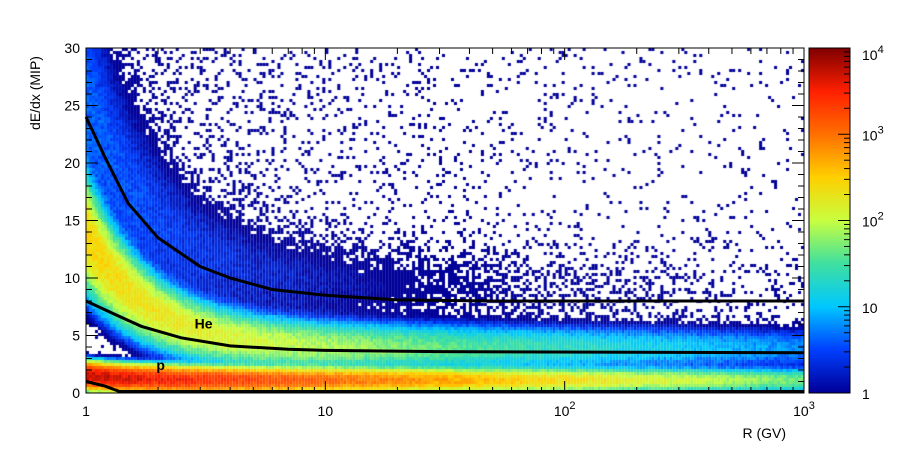  I want to click on y-axis-label: dE/dx (MIP), so click(35, 93).